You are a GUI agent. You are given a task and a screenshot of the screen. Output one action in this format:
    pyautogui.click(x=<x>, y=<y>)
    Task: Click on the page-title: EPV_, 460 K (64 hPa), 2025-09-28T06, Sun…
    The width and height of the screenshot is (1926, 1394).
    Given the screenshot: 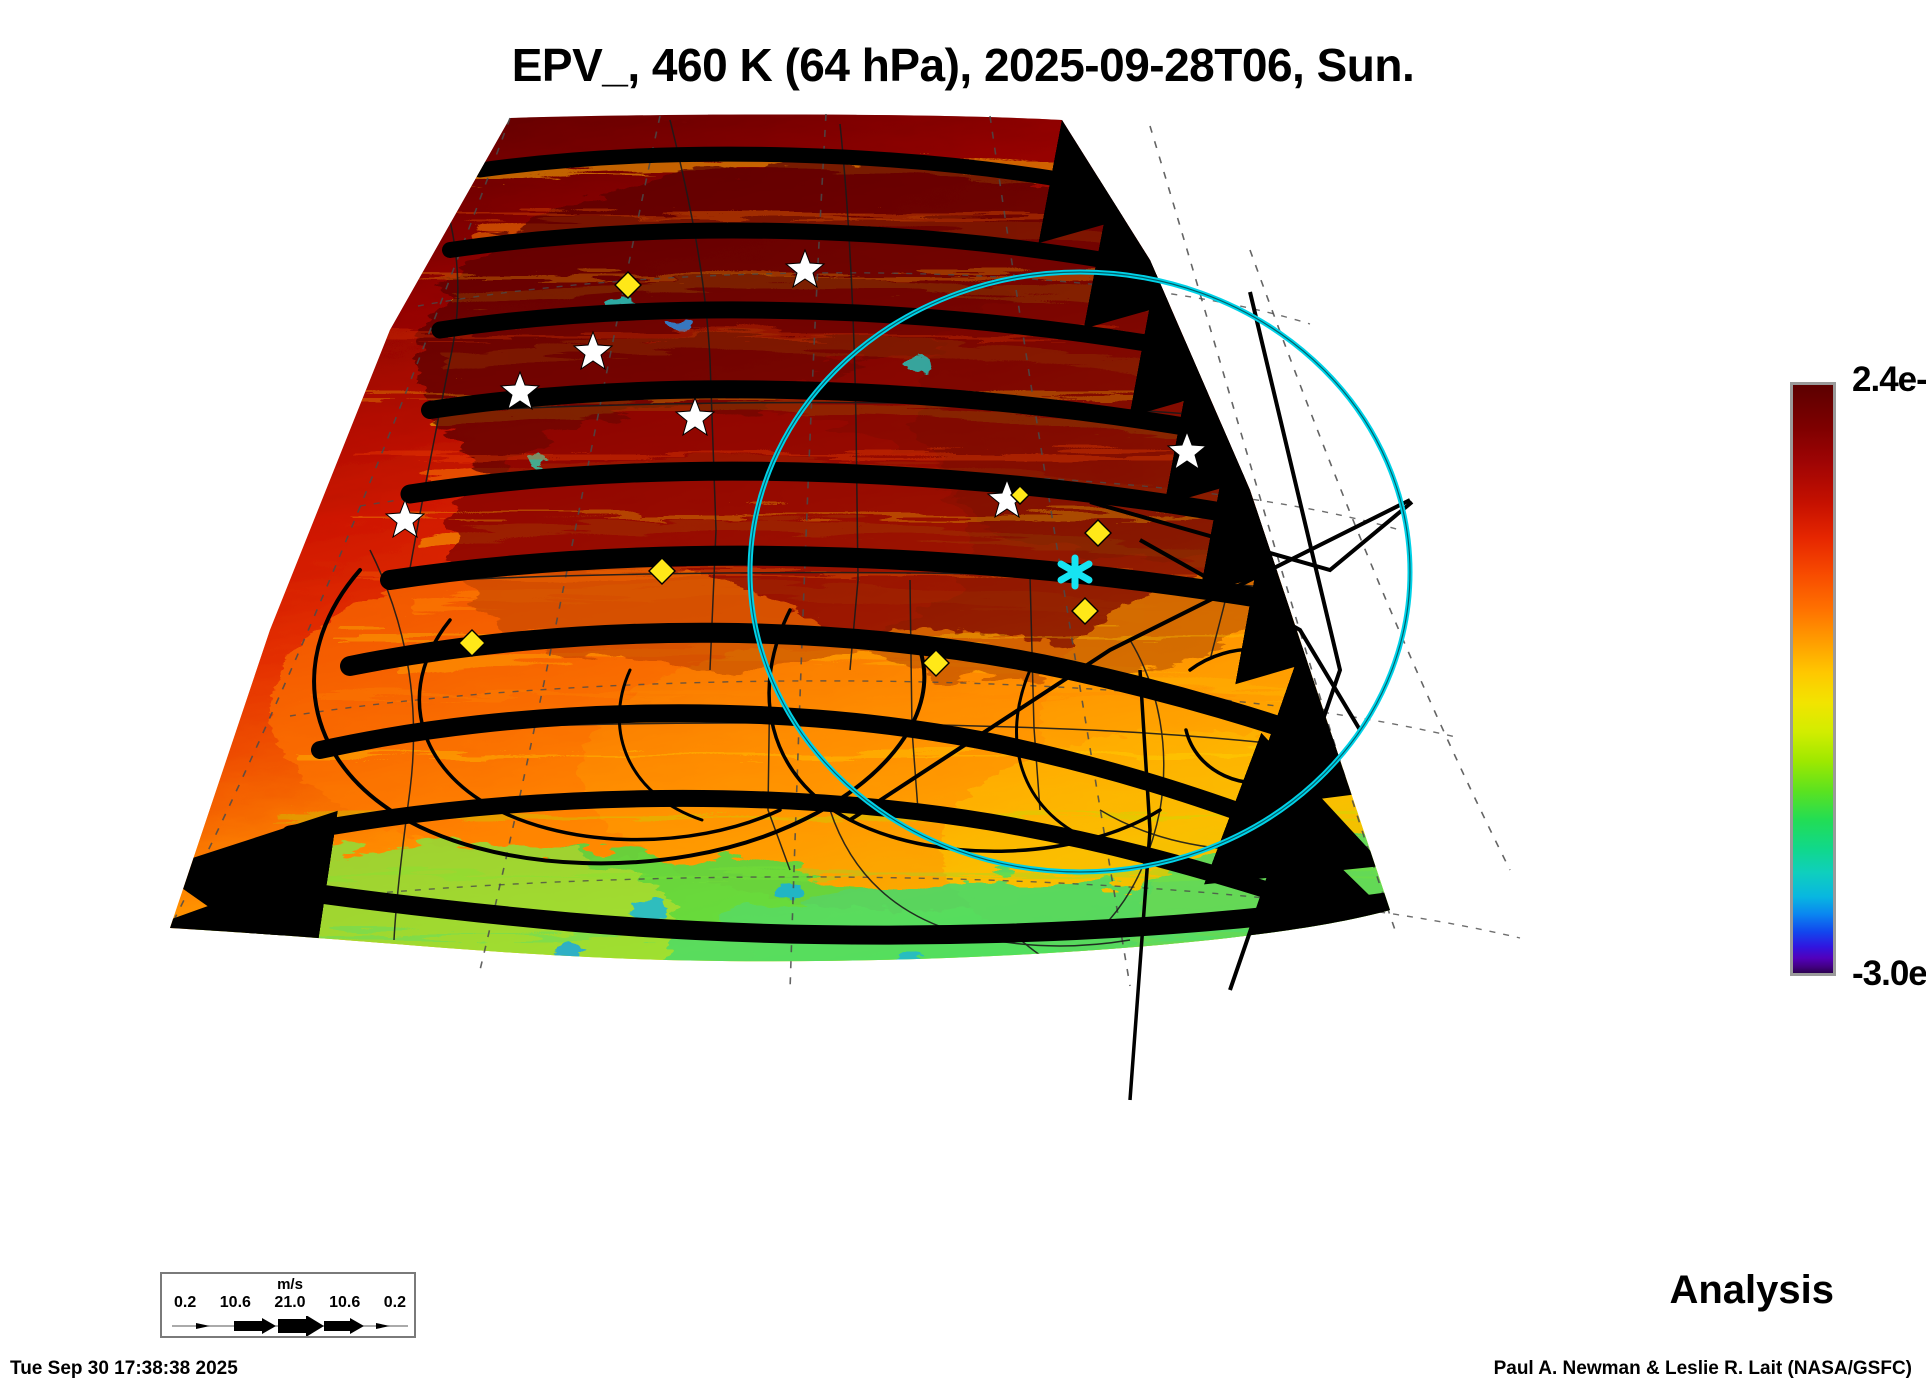 What is the action you would take?
    pyautogui.click(x=963, y=65)
    